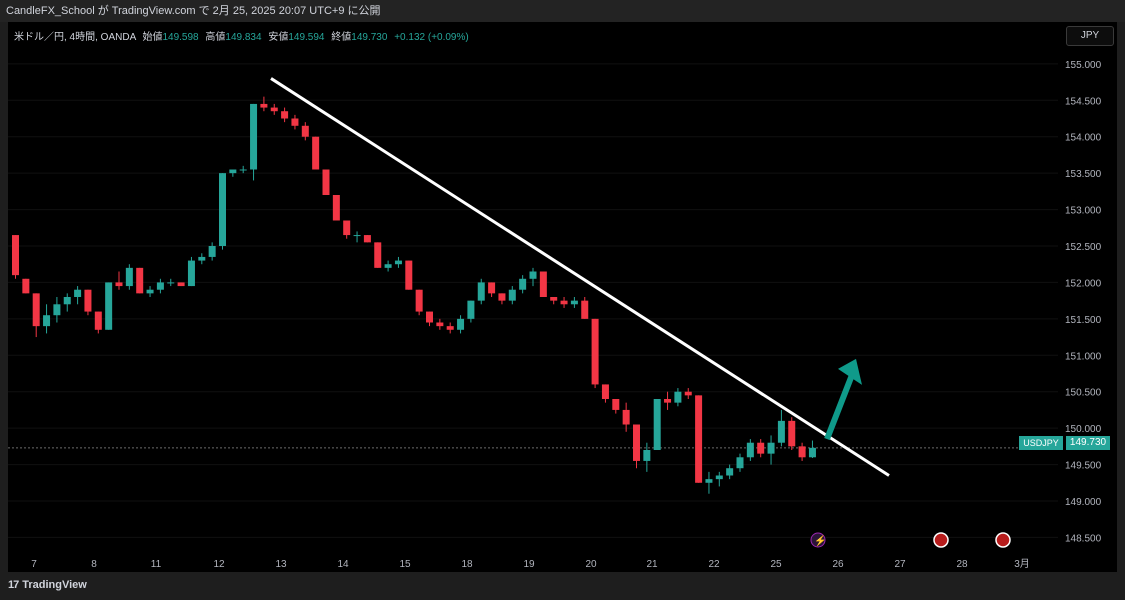 This screenshot has width=1125, height=600. Describe the element at coordinates (839, 407) in the screenshot. I see `breakout-arrow-shaft` at that location.